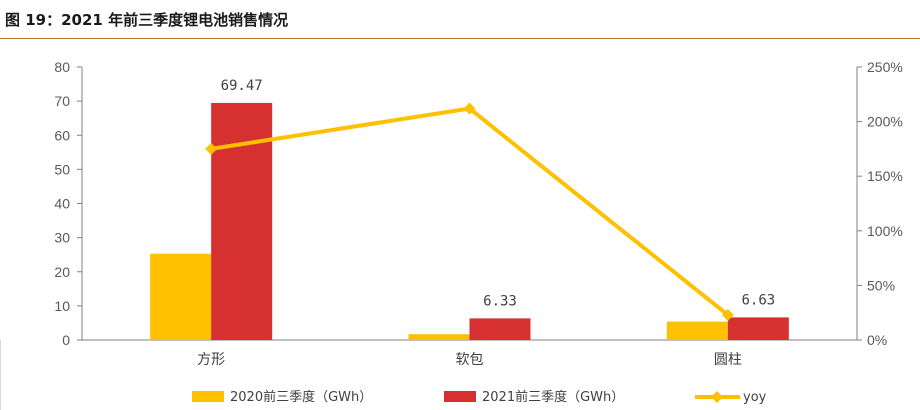  What do you see at coordinates (885, 122) in the screenshot?
I see `right-tick-label: 200%` at bounding box center [885, 122].